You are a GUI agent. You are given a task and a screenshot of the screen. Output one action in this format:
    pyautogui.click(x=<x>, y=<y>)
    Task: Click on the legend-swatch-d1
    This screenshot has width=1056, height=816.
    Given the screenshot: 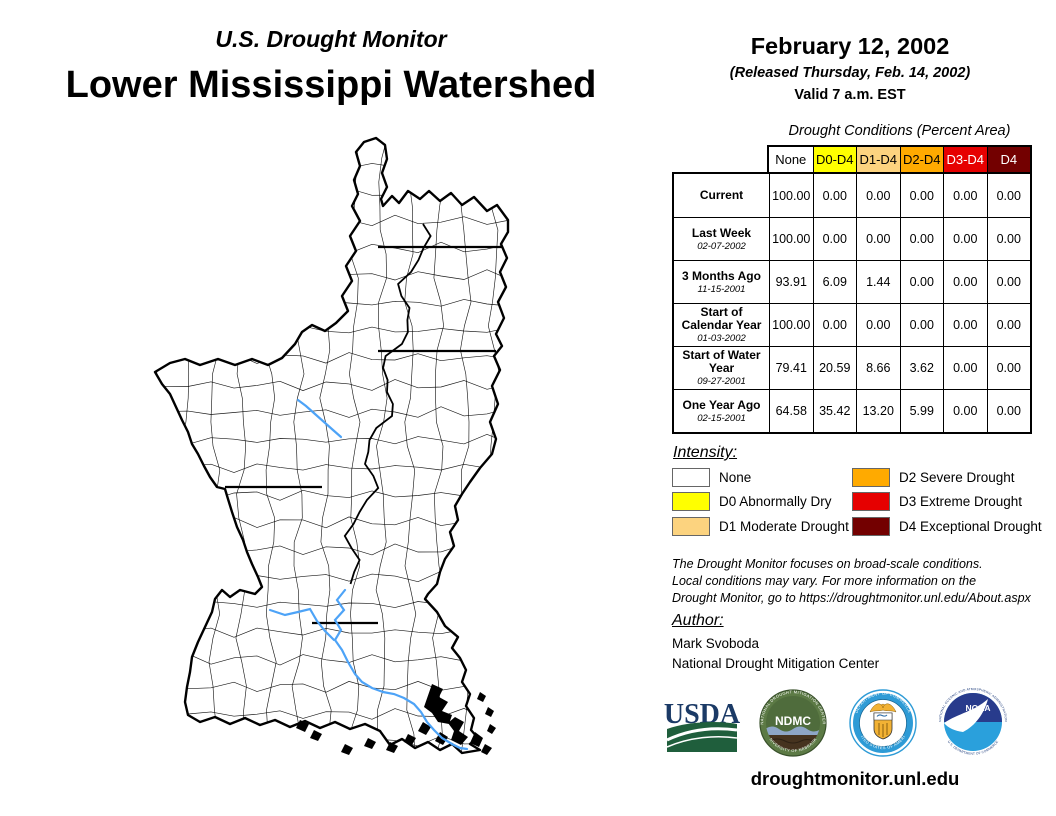 What is the action you would take?
    pyautogui.click(x=691, y=526)
    